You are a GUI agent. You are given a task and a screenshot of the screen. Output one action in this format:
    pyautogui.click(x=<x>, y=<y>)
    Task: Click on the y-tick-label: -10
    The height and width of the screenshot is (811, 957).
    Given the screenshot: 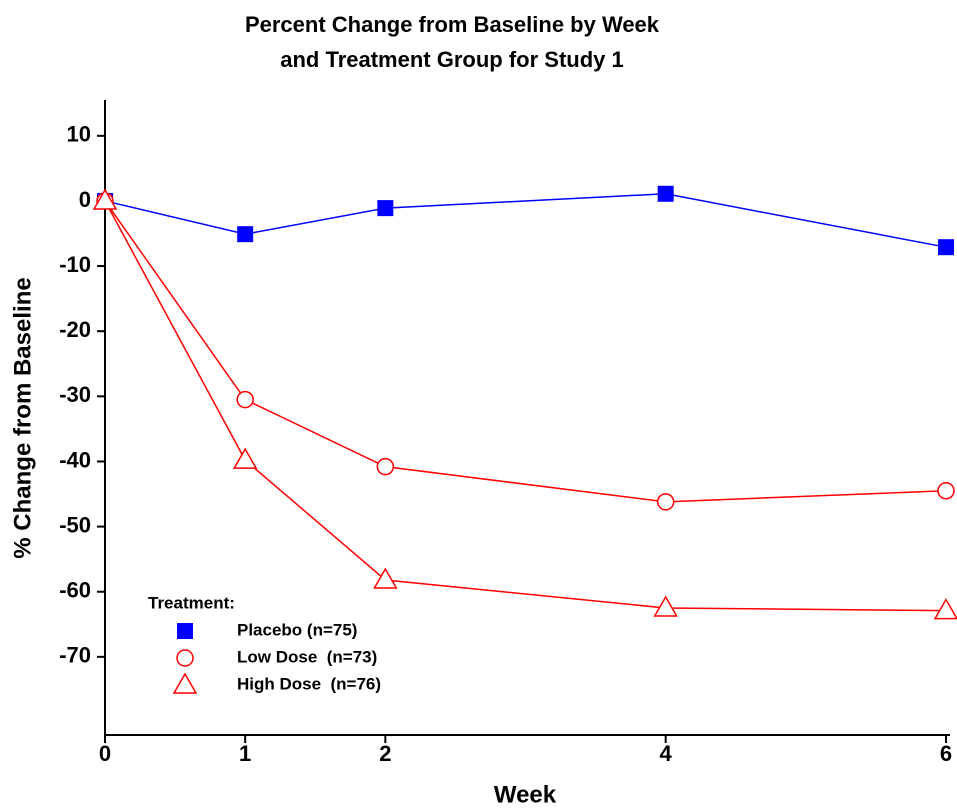 What is the action you would take?
    pyautogui.click(x=75, y=264)
    